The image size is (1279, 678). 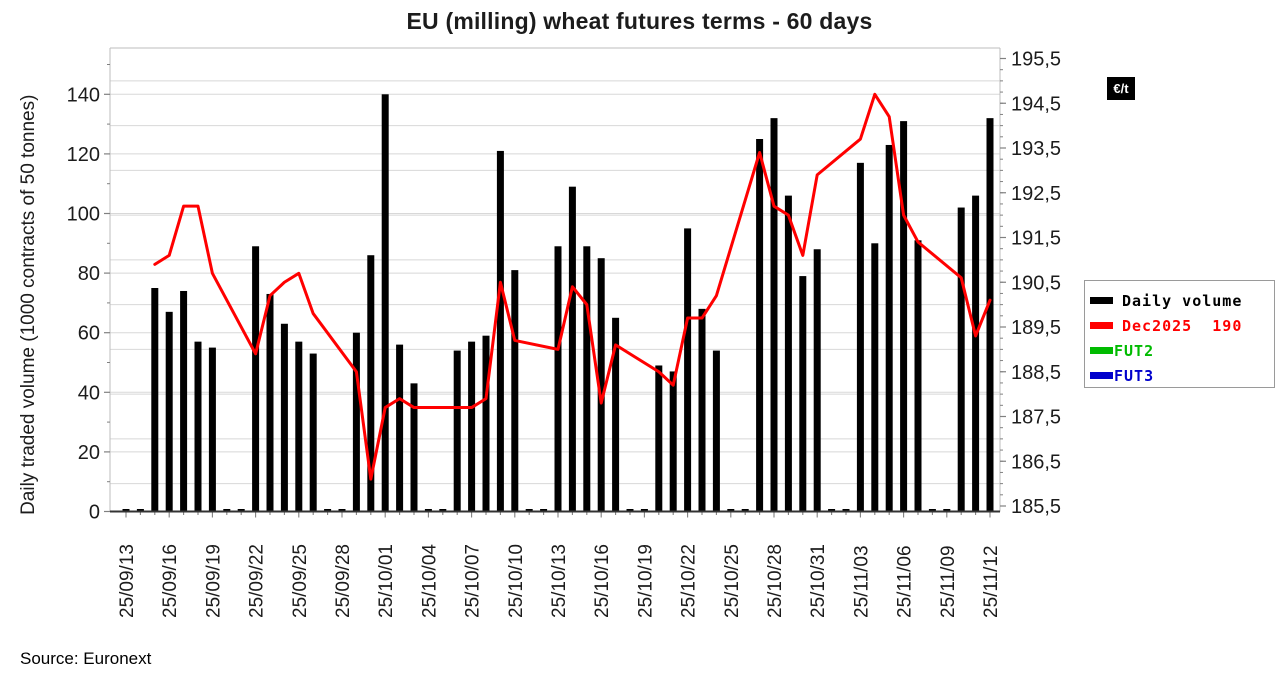 I want to click on x-tick-label: 25/09/19, so click(x=213, y=581).